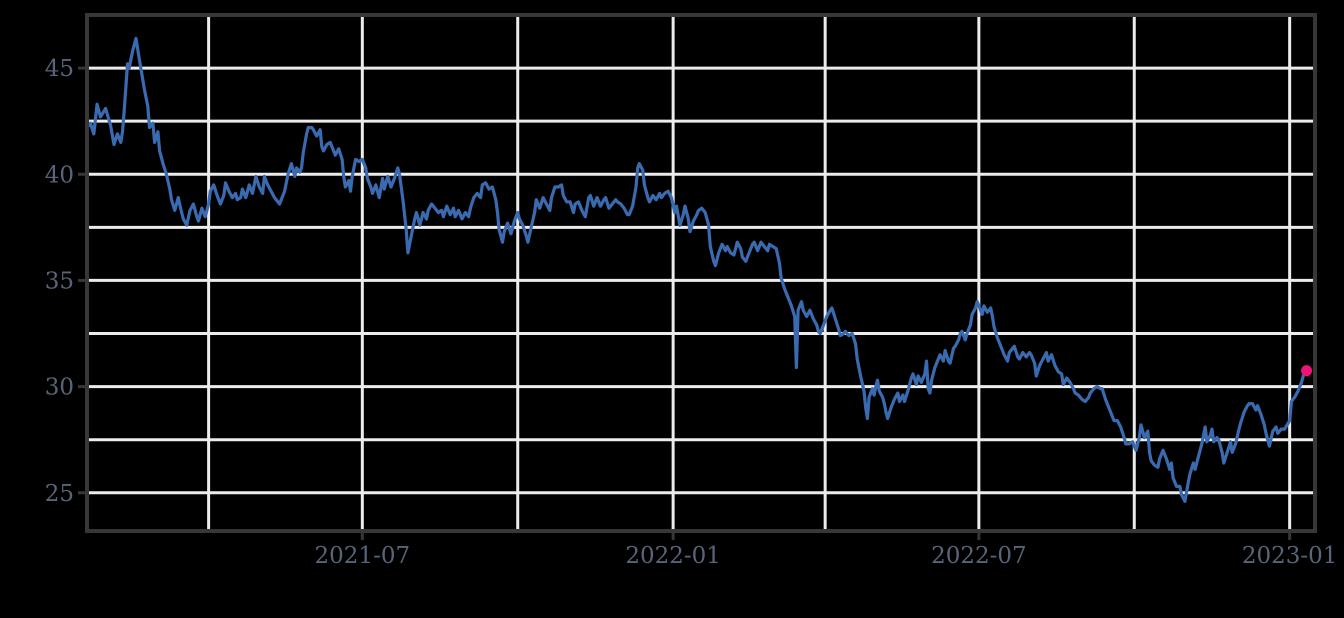 This screenshot has width=1344, height=618. What do you see at coordinates (59, 494) in the screenshot?
I see `y-tick-label: 25` at bounding box center [59, 494].